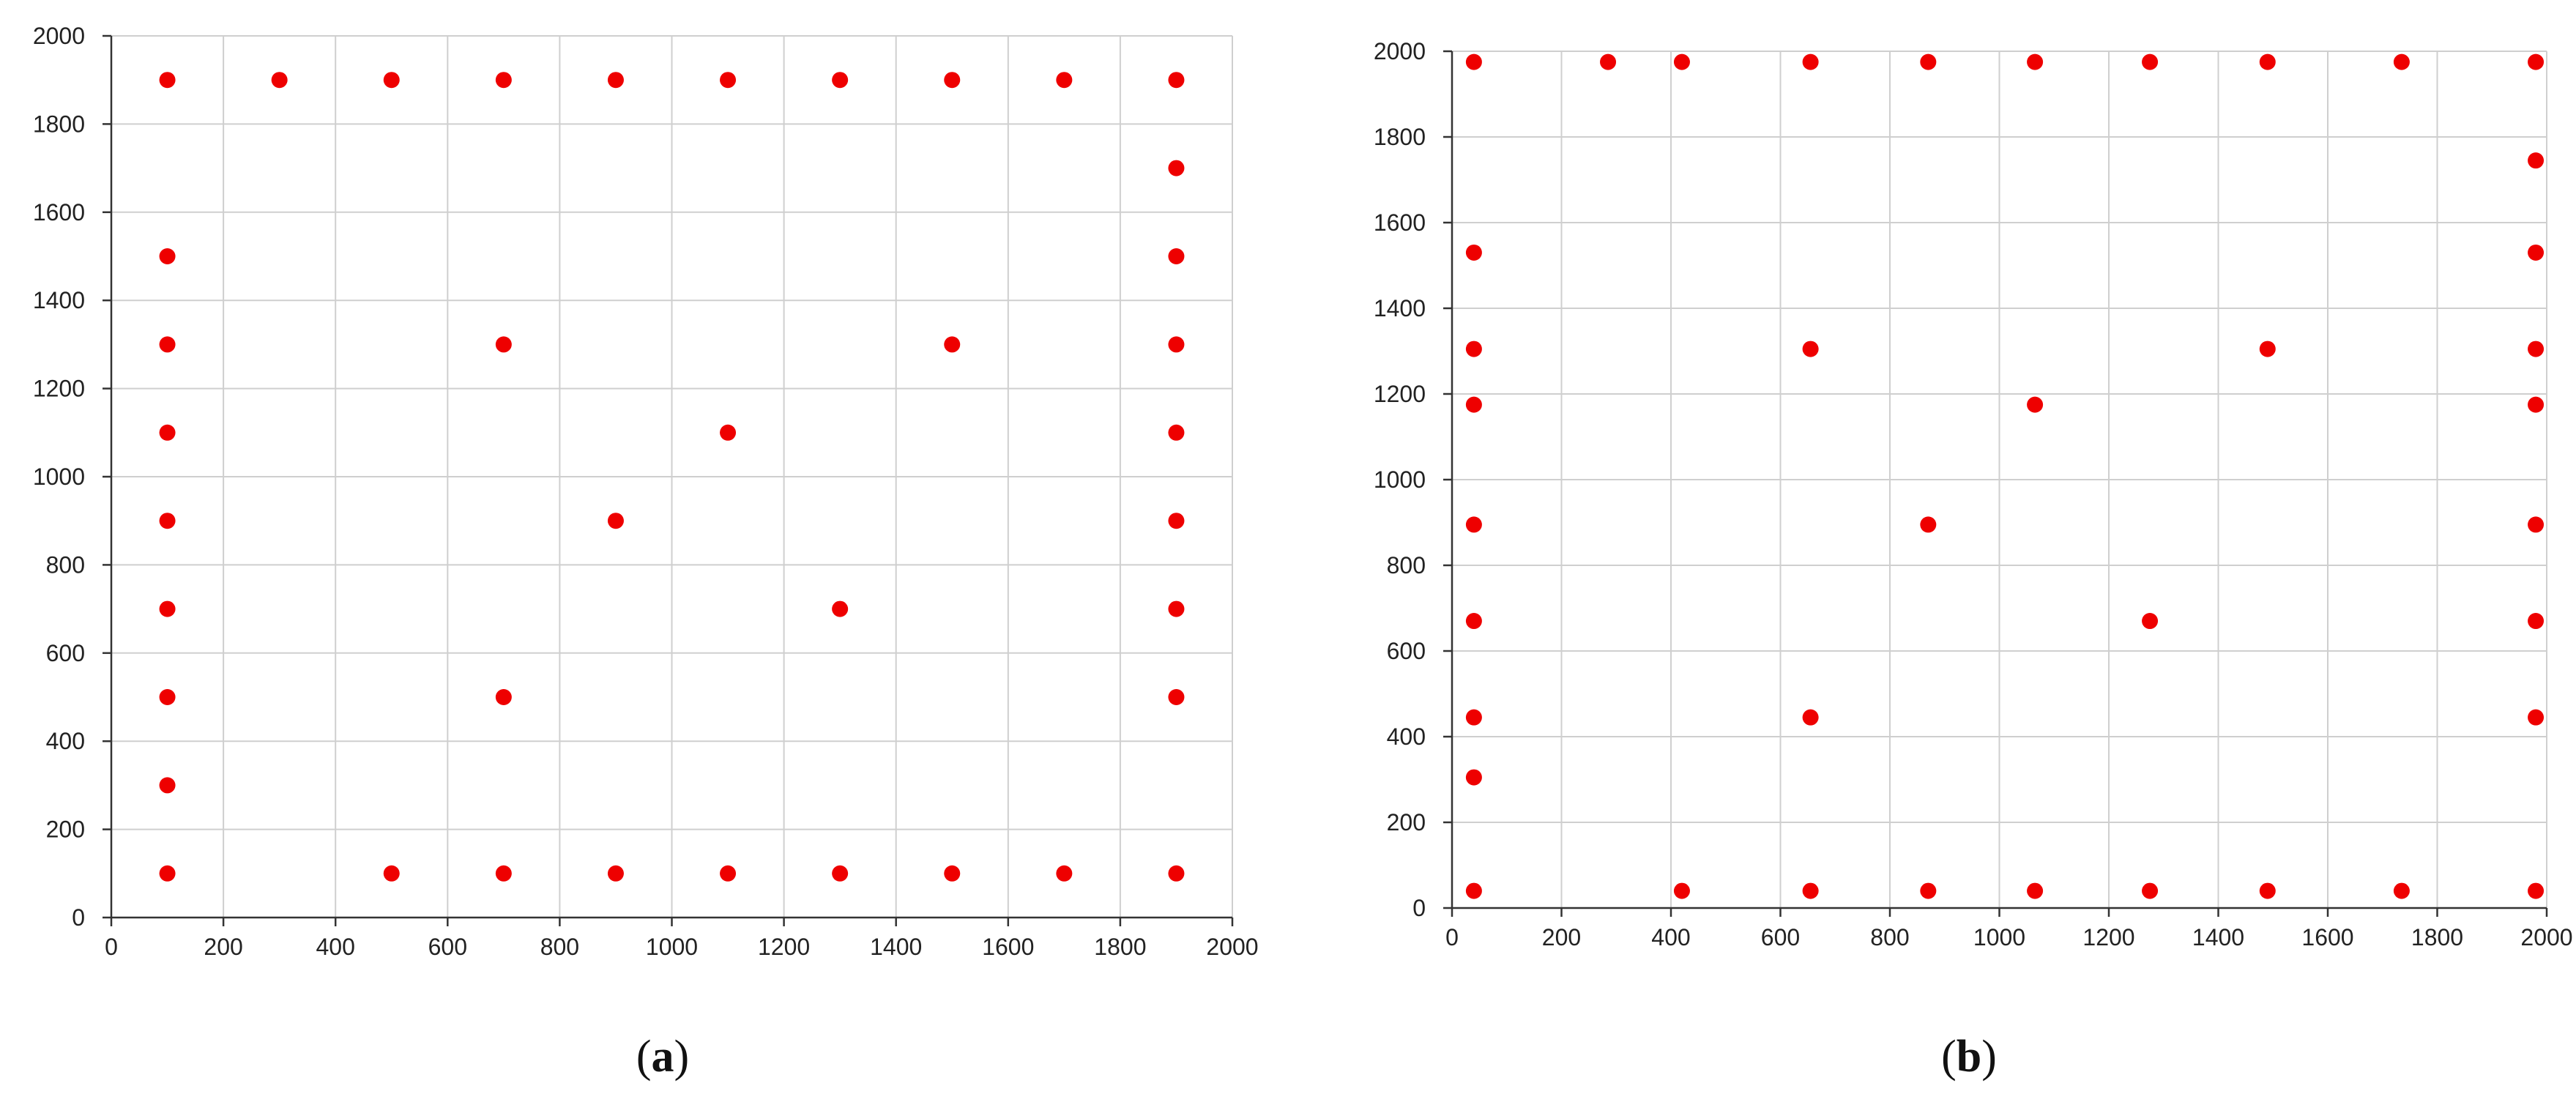 The image size is (2576, 1094). What do you see at coordinates (1780, 937) in the screenshot?
I see `panel-b-x-tick-label: 600` at bounding box center [1780, 937].